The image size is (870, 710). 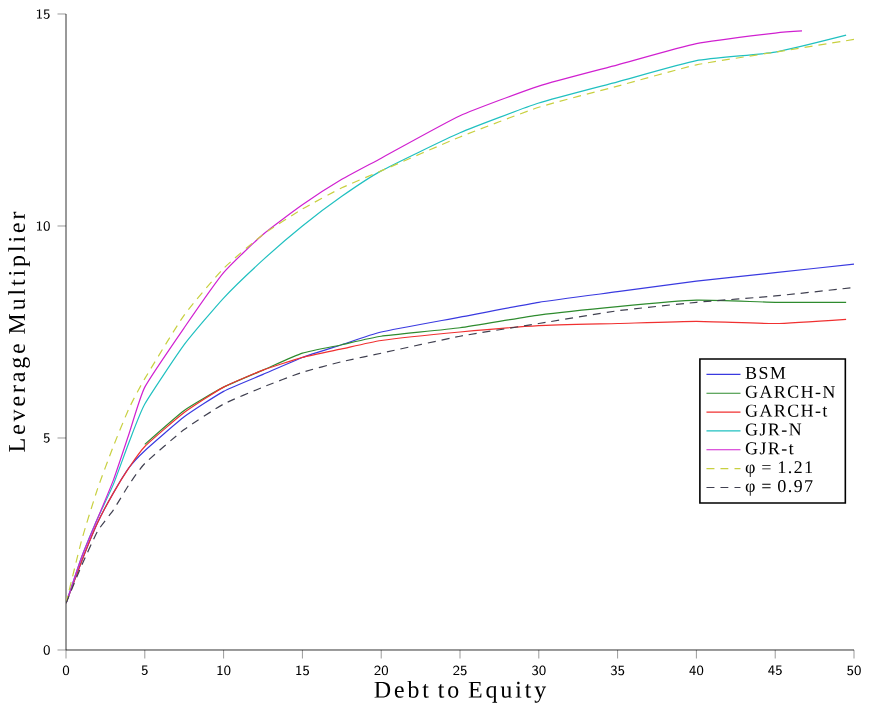 What do you see at coordinates (786, 411) in the screenshot?
I see `legend-label: GARCH-t` at bounding box center [786, 411].